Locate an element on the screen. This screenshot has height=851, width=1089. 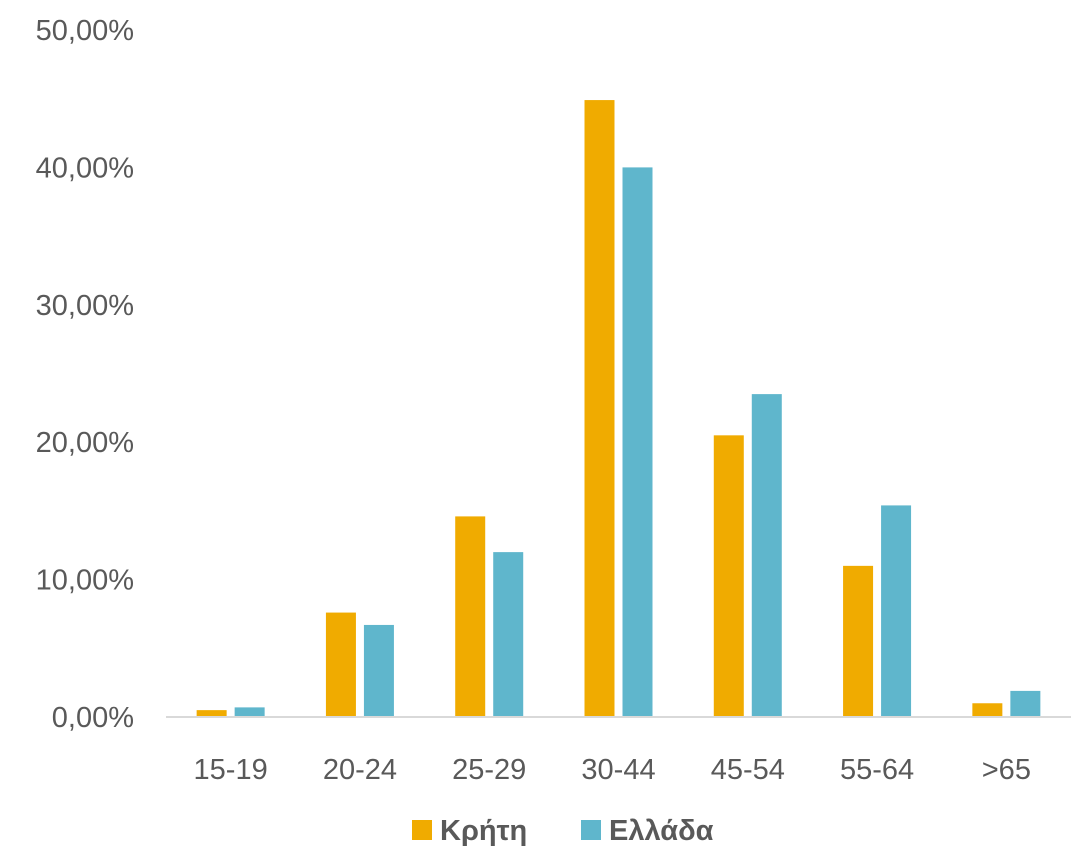
legend-label-ellada: Ελλάδα is located at coordinates (661, 831).